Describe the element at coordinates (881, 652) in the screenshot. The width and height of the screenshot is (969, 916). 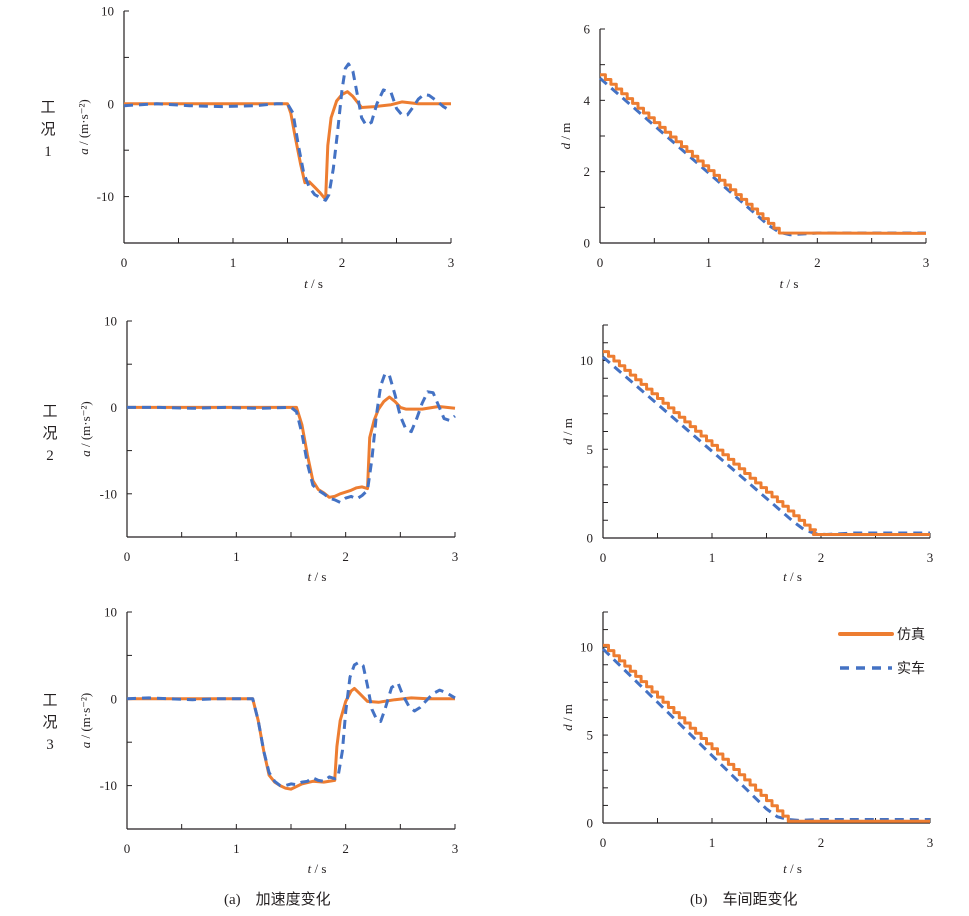
I see `legend: 仿真 实车` at that location.